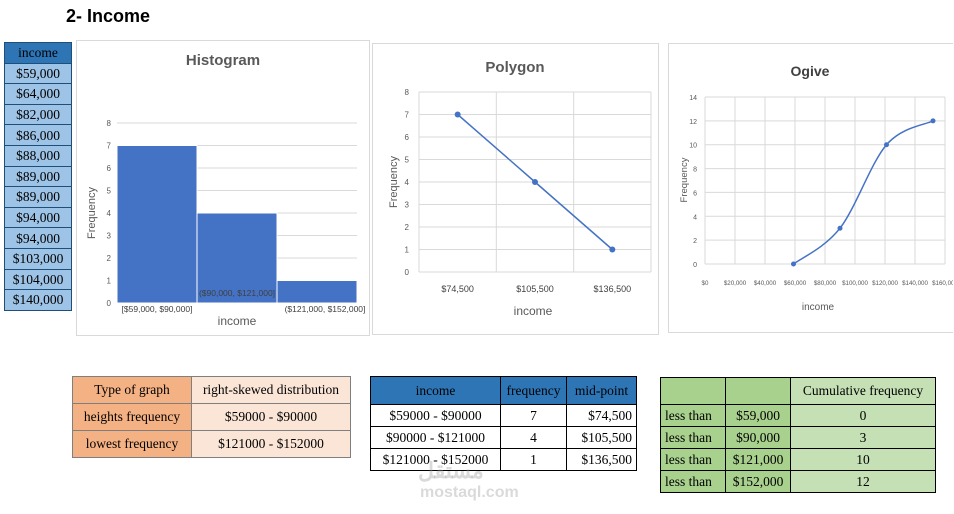 This screenshot has height=514, width=954. Describe the element at coordinates (601, 459) in the screenshot. I see `table-cell: $136,500` at that location.